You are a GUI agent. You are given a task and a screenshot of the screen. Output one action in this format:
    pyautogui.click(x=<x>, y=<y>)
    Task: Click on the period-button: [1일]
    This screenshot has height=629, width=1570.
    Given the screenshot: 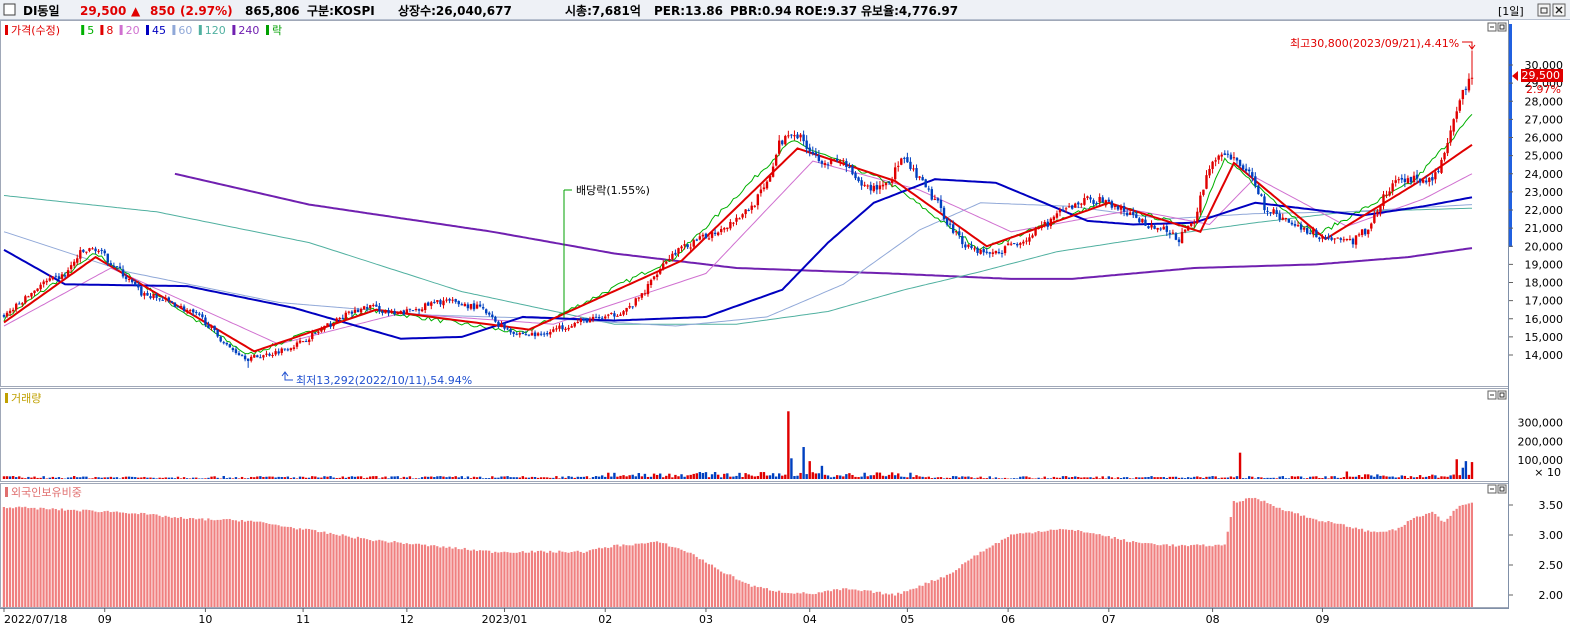 What is the action you would take?
    pyautogui.click(x=1511, y=11)
    